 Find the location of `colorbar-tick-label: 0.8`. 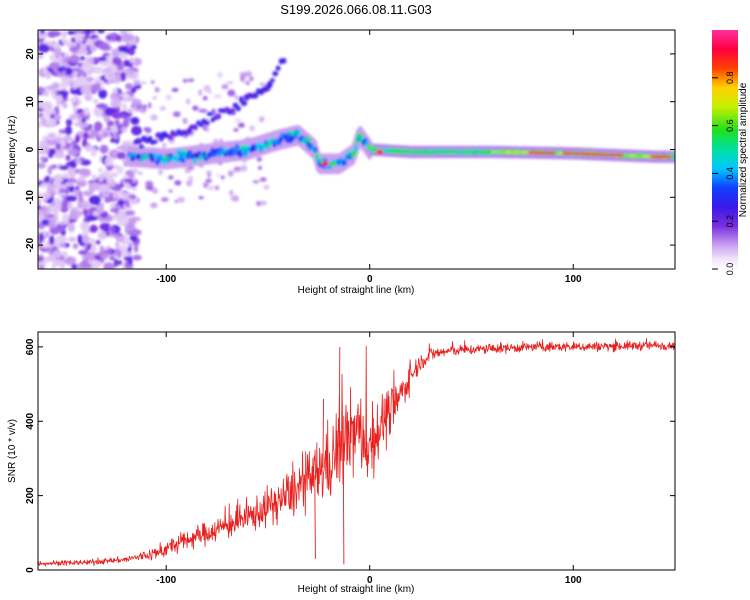

colorbar-tick-label: 0.8 is located at coordinates (730, 78).